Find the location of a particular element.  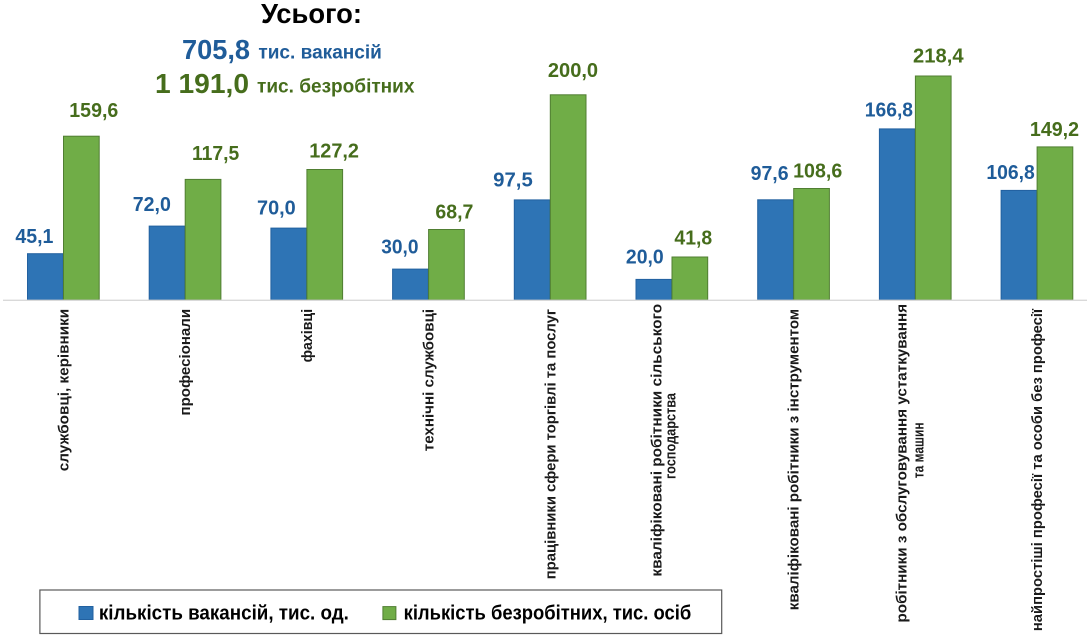

svg-text: 68,7 is located at coordinates (454, 212).